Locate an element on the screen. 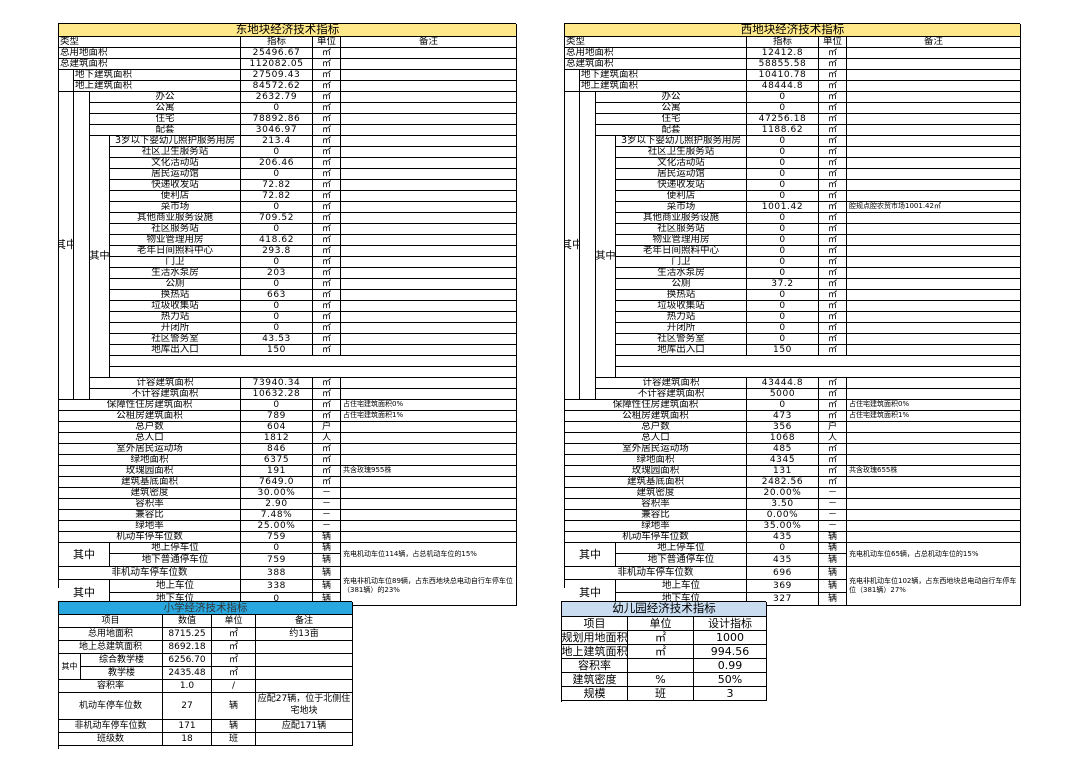 The height and width of the screenshot is (764, 1080). row-value: 2.90 is located at coordinates (277, 504).